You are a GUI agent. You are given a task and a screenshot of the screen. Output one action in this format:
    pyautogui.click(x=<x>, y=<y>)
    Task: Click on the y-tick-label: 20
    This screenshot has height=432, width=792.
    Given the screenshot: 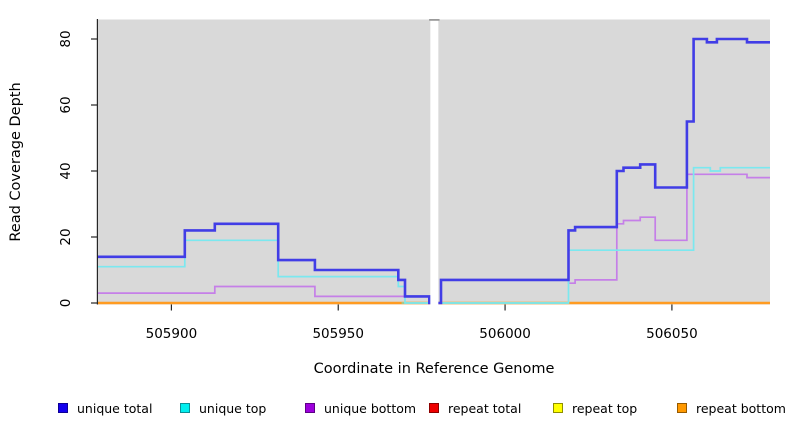 What is the action you would take?
    pyautogui.click(x=66, y=236)
    